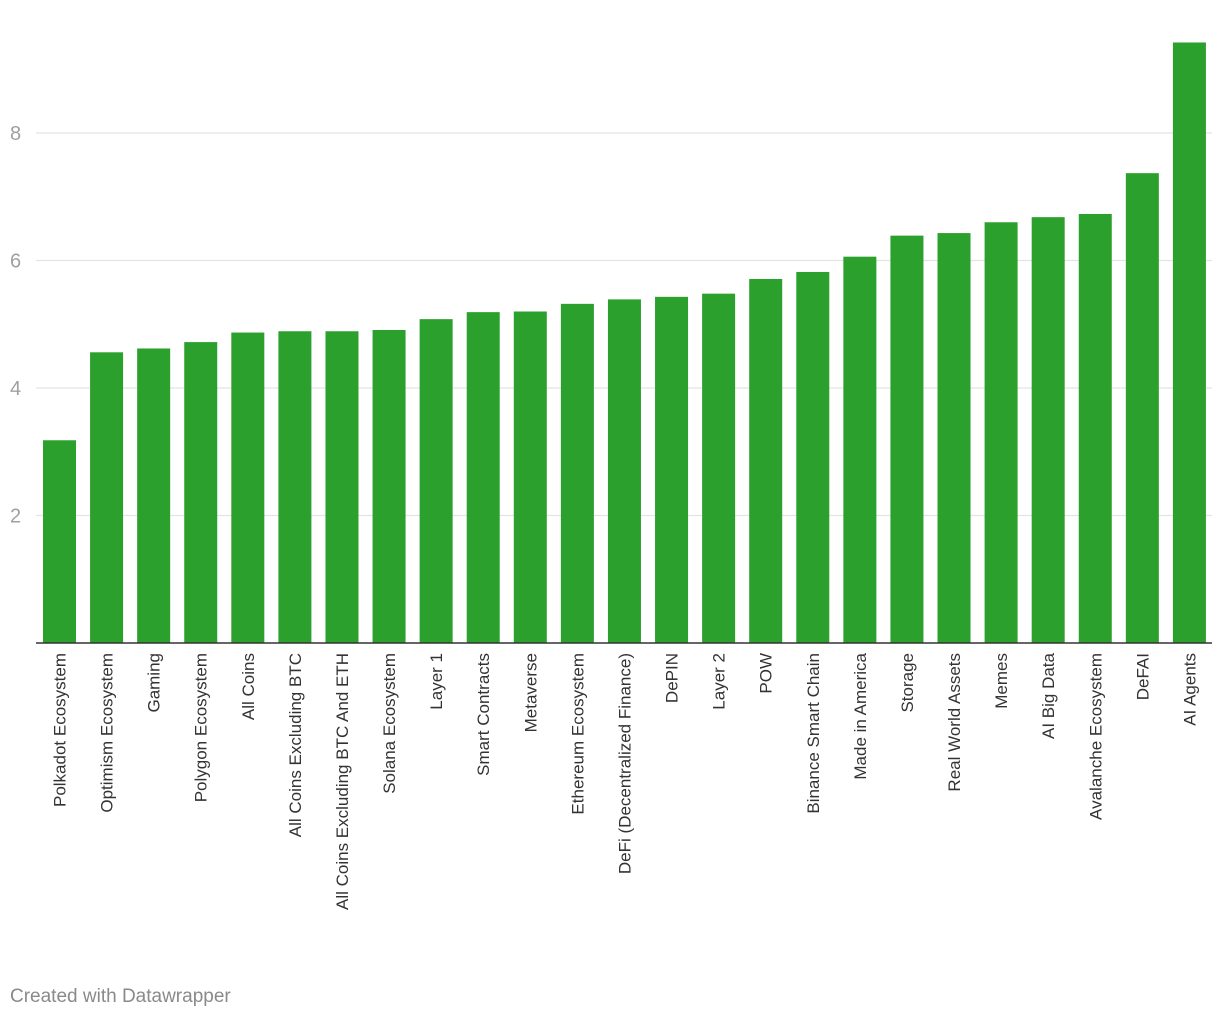 Image resolution: width=1220 pixels, height=1024 pixels. What do you see at coordinates (860, 715) in the screenshot?
I see `category-label: Made in America` at bounding box center [860, 715].